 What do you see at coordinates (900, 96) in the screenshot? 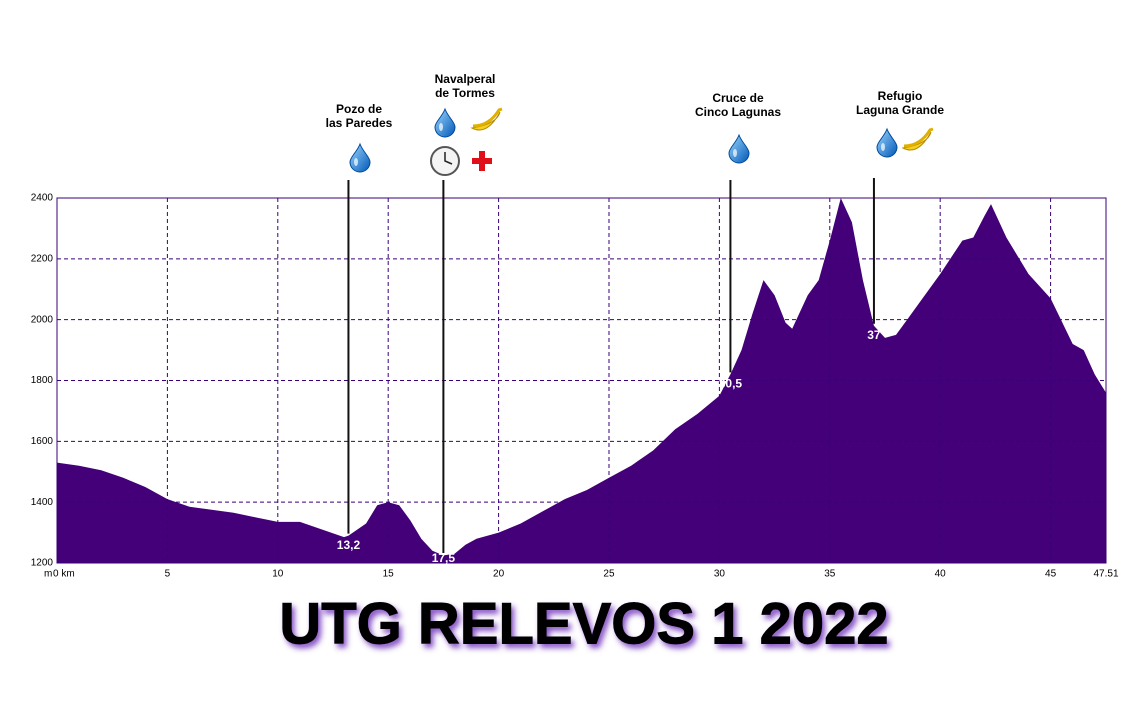
I see `station-name: Refugio` at bounding box center [900, 96].